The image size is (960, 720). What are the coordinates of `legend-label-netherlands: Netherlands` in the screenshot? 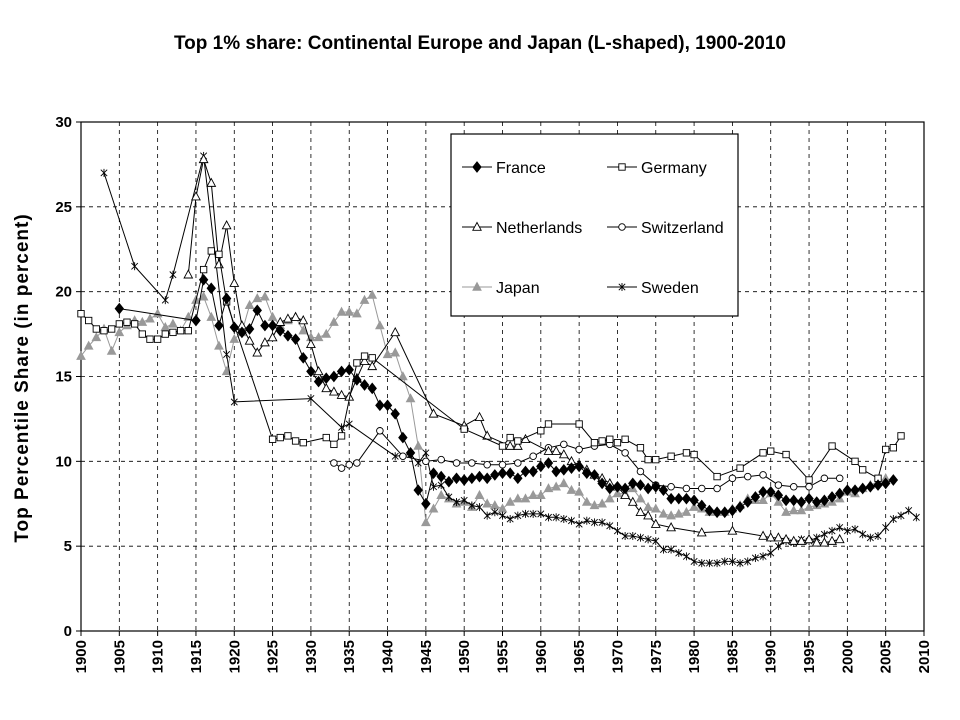 It's located at (539, 228).